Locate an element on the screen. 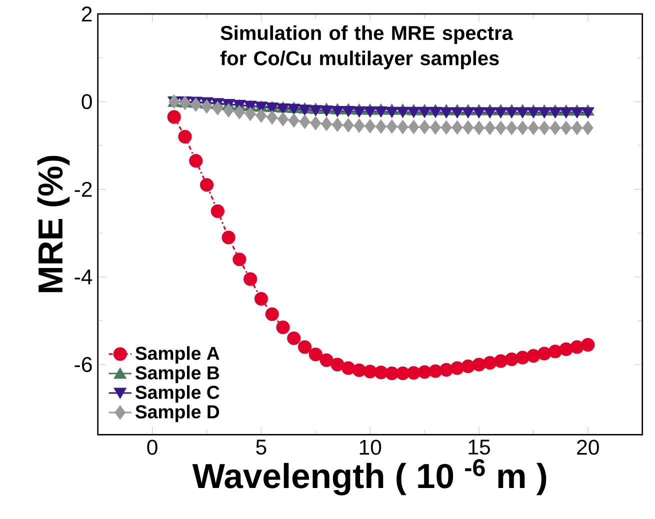 The height and width of the screenshot is (519, 655). legend-label: Sample A is located at coordinates (177, 355).